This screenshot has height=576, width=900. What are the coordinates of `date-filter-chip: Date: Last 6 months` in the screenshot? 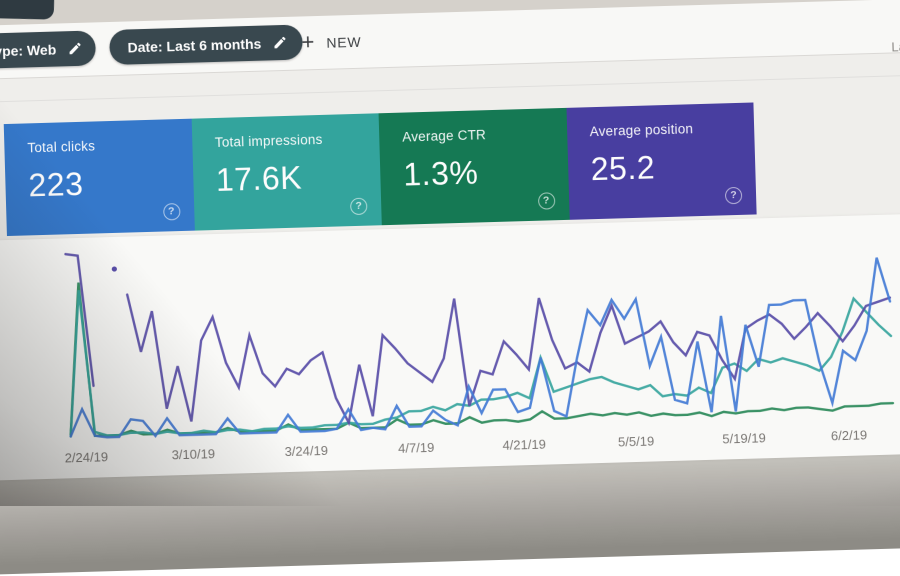 It's located at (206, 44).